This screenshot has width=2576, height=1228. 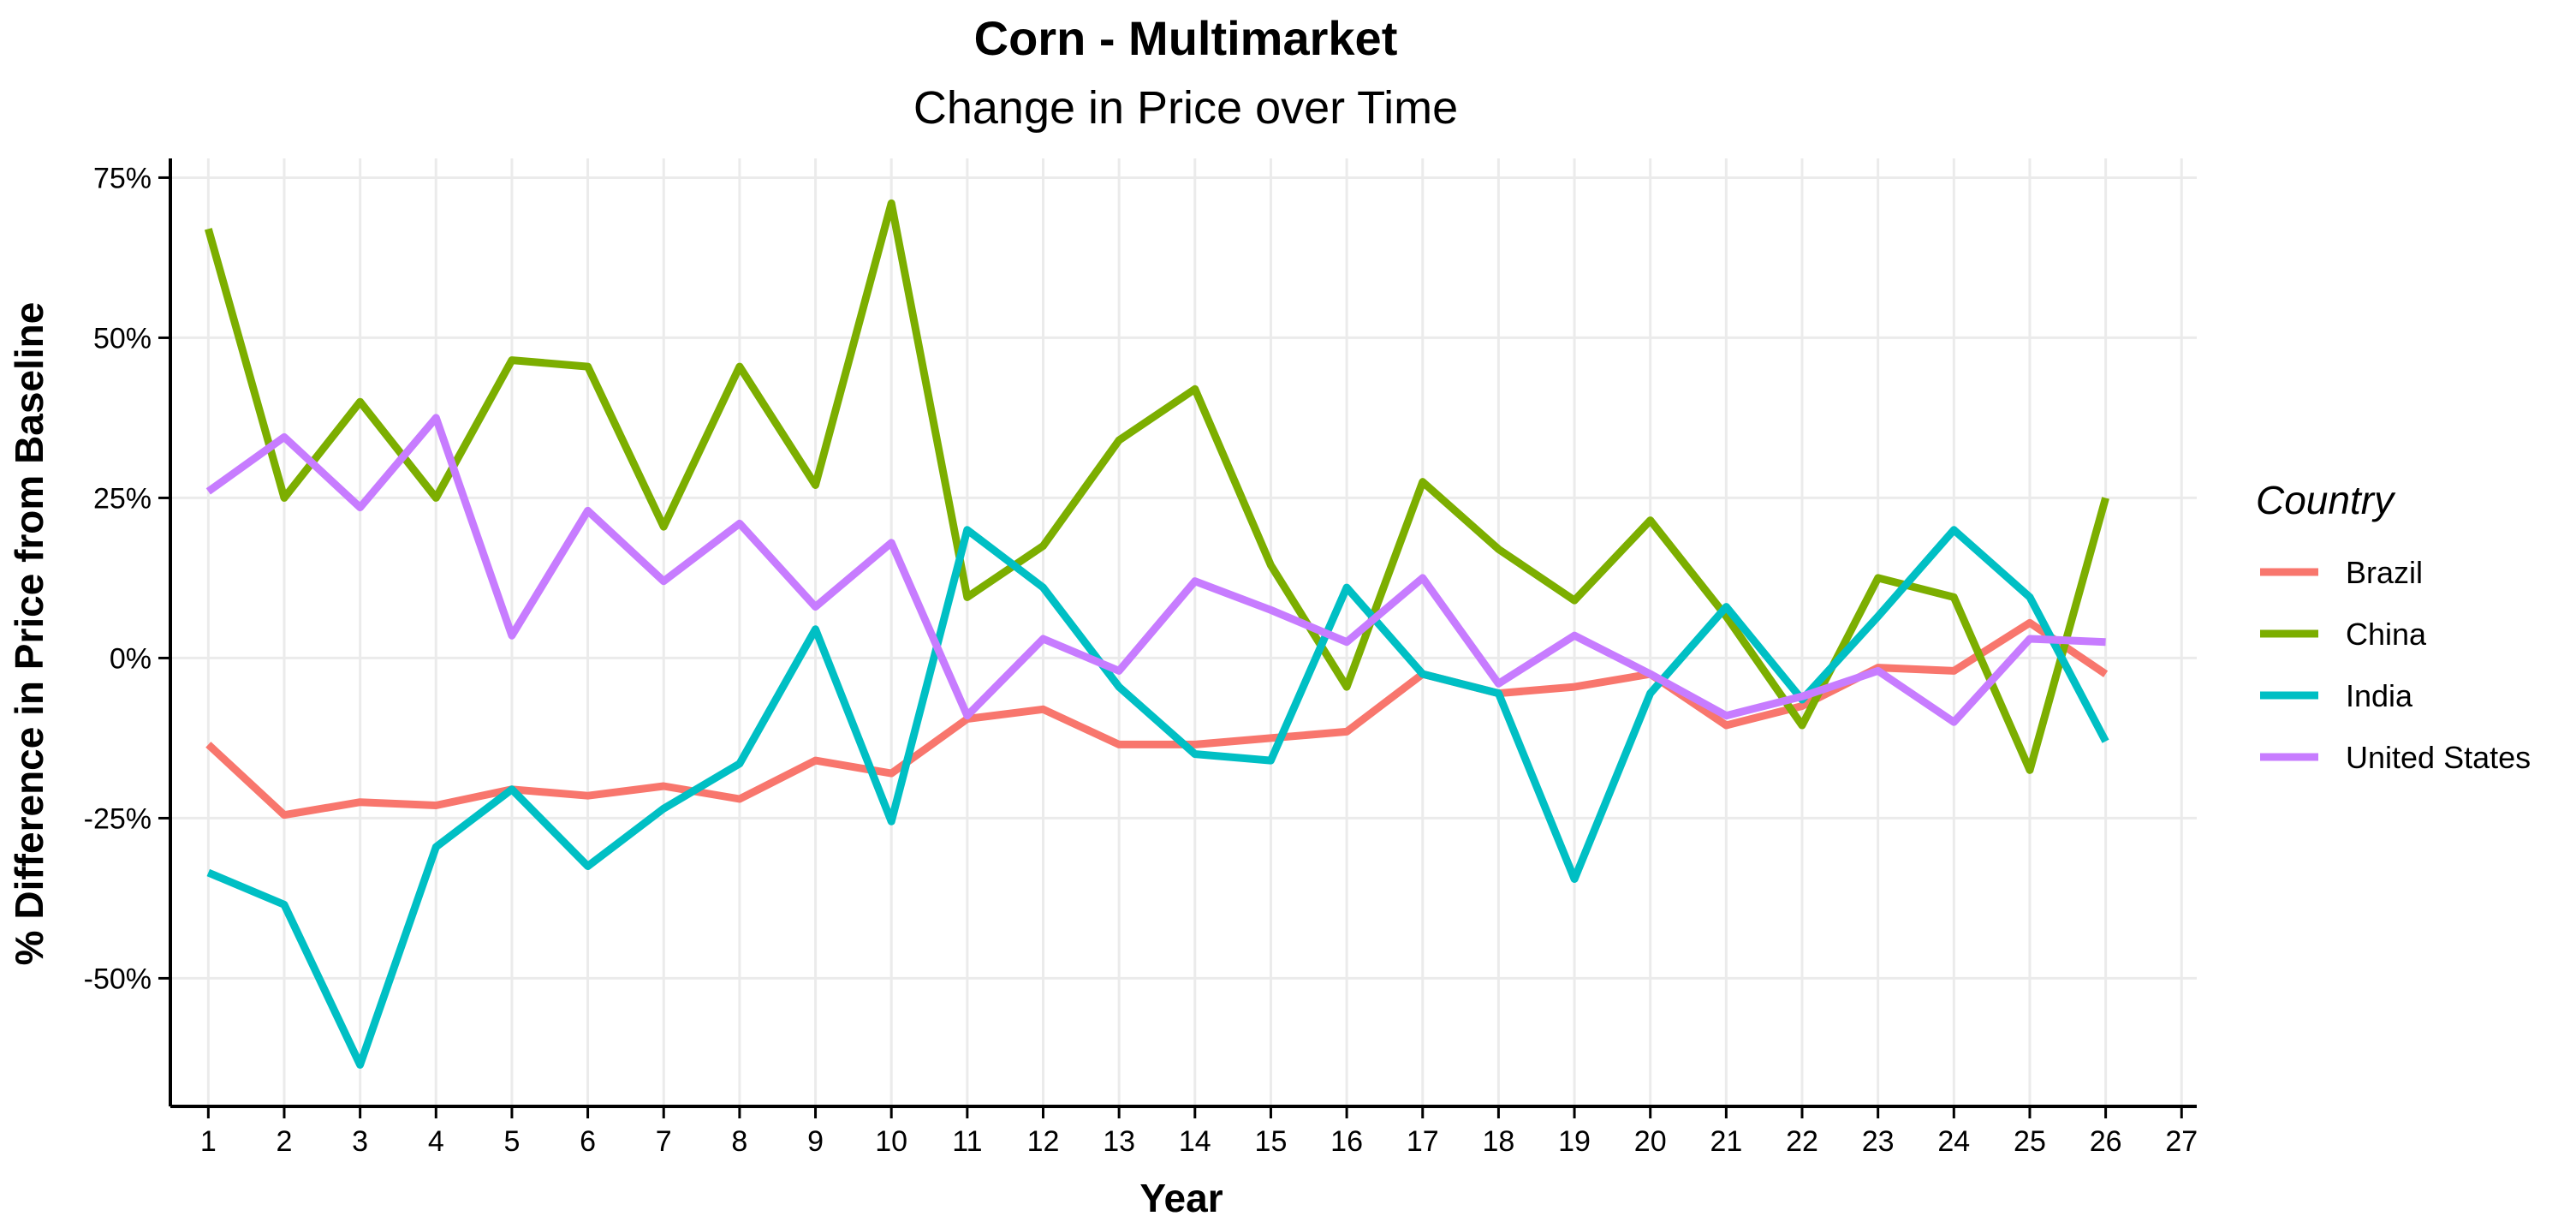 I want to click on x-tick-label: 8, so click(x=739, y=1141).